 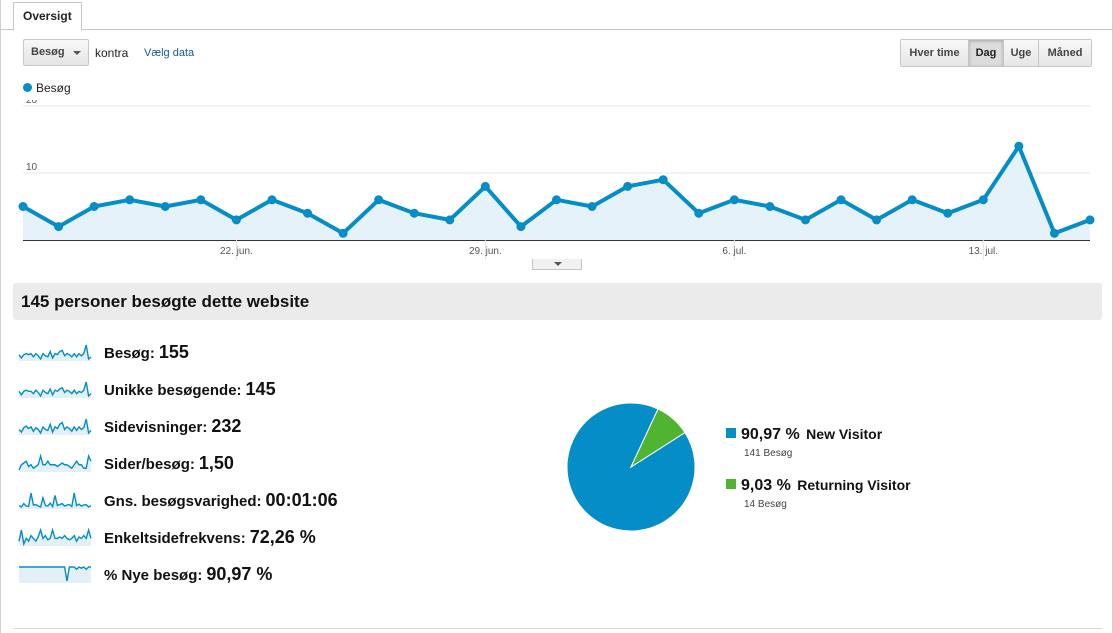 I want to click on metric-label: % Nye besøg: 90,97 %, so click(x=188, y=575).